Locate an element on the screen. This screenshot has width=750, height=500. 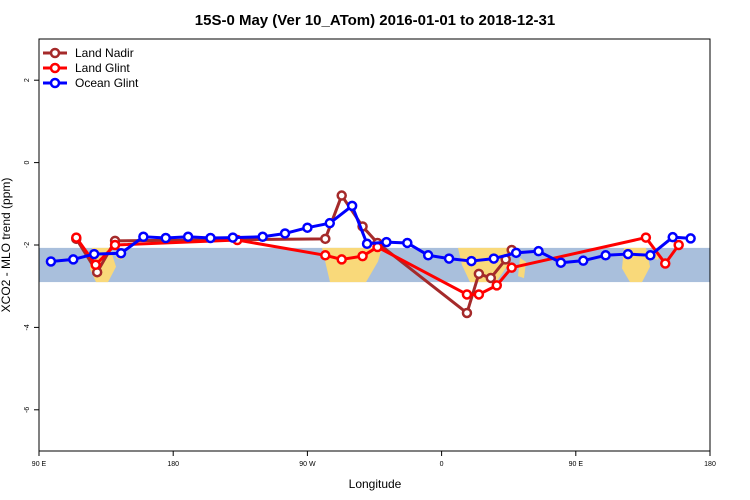
legend-item-land-nadir: Land Nadir is located at coordinates (88, 53).